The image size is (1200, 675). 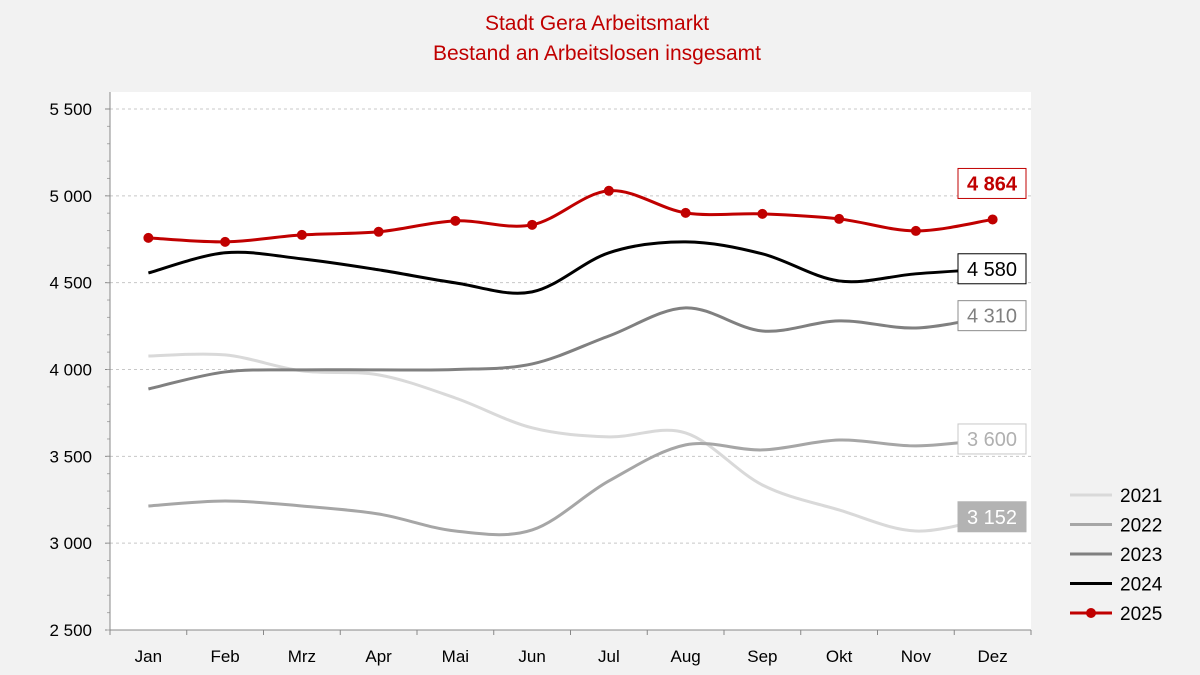 I want to click on x-tick-label: Jan, so click(x=148, y=656).